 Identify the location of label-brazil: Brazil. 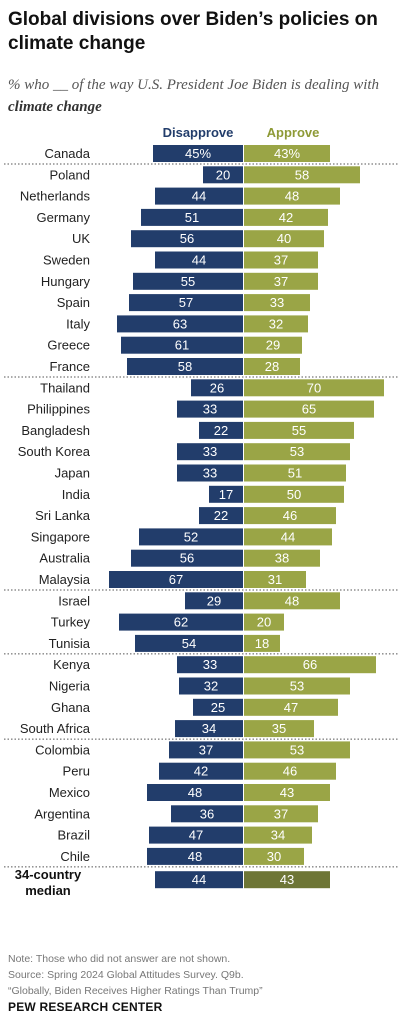
(73, 835).